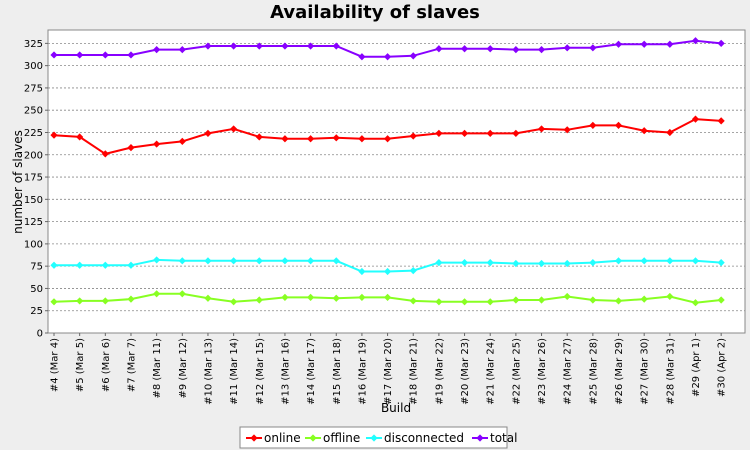 Image resolution: width=750 pixels, height=450 pixels. What do you see at coordinates (381, 438) in the screenshot?
I see `legend: online offline disconnected total` at bounding box center [381, 438].